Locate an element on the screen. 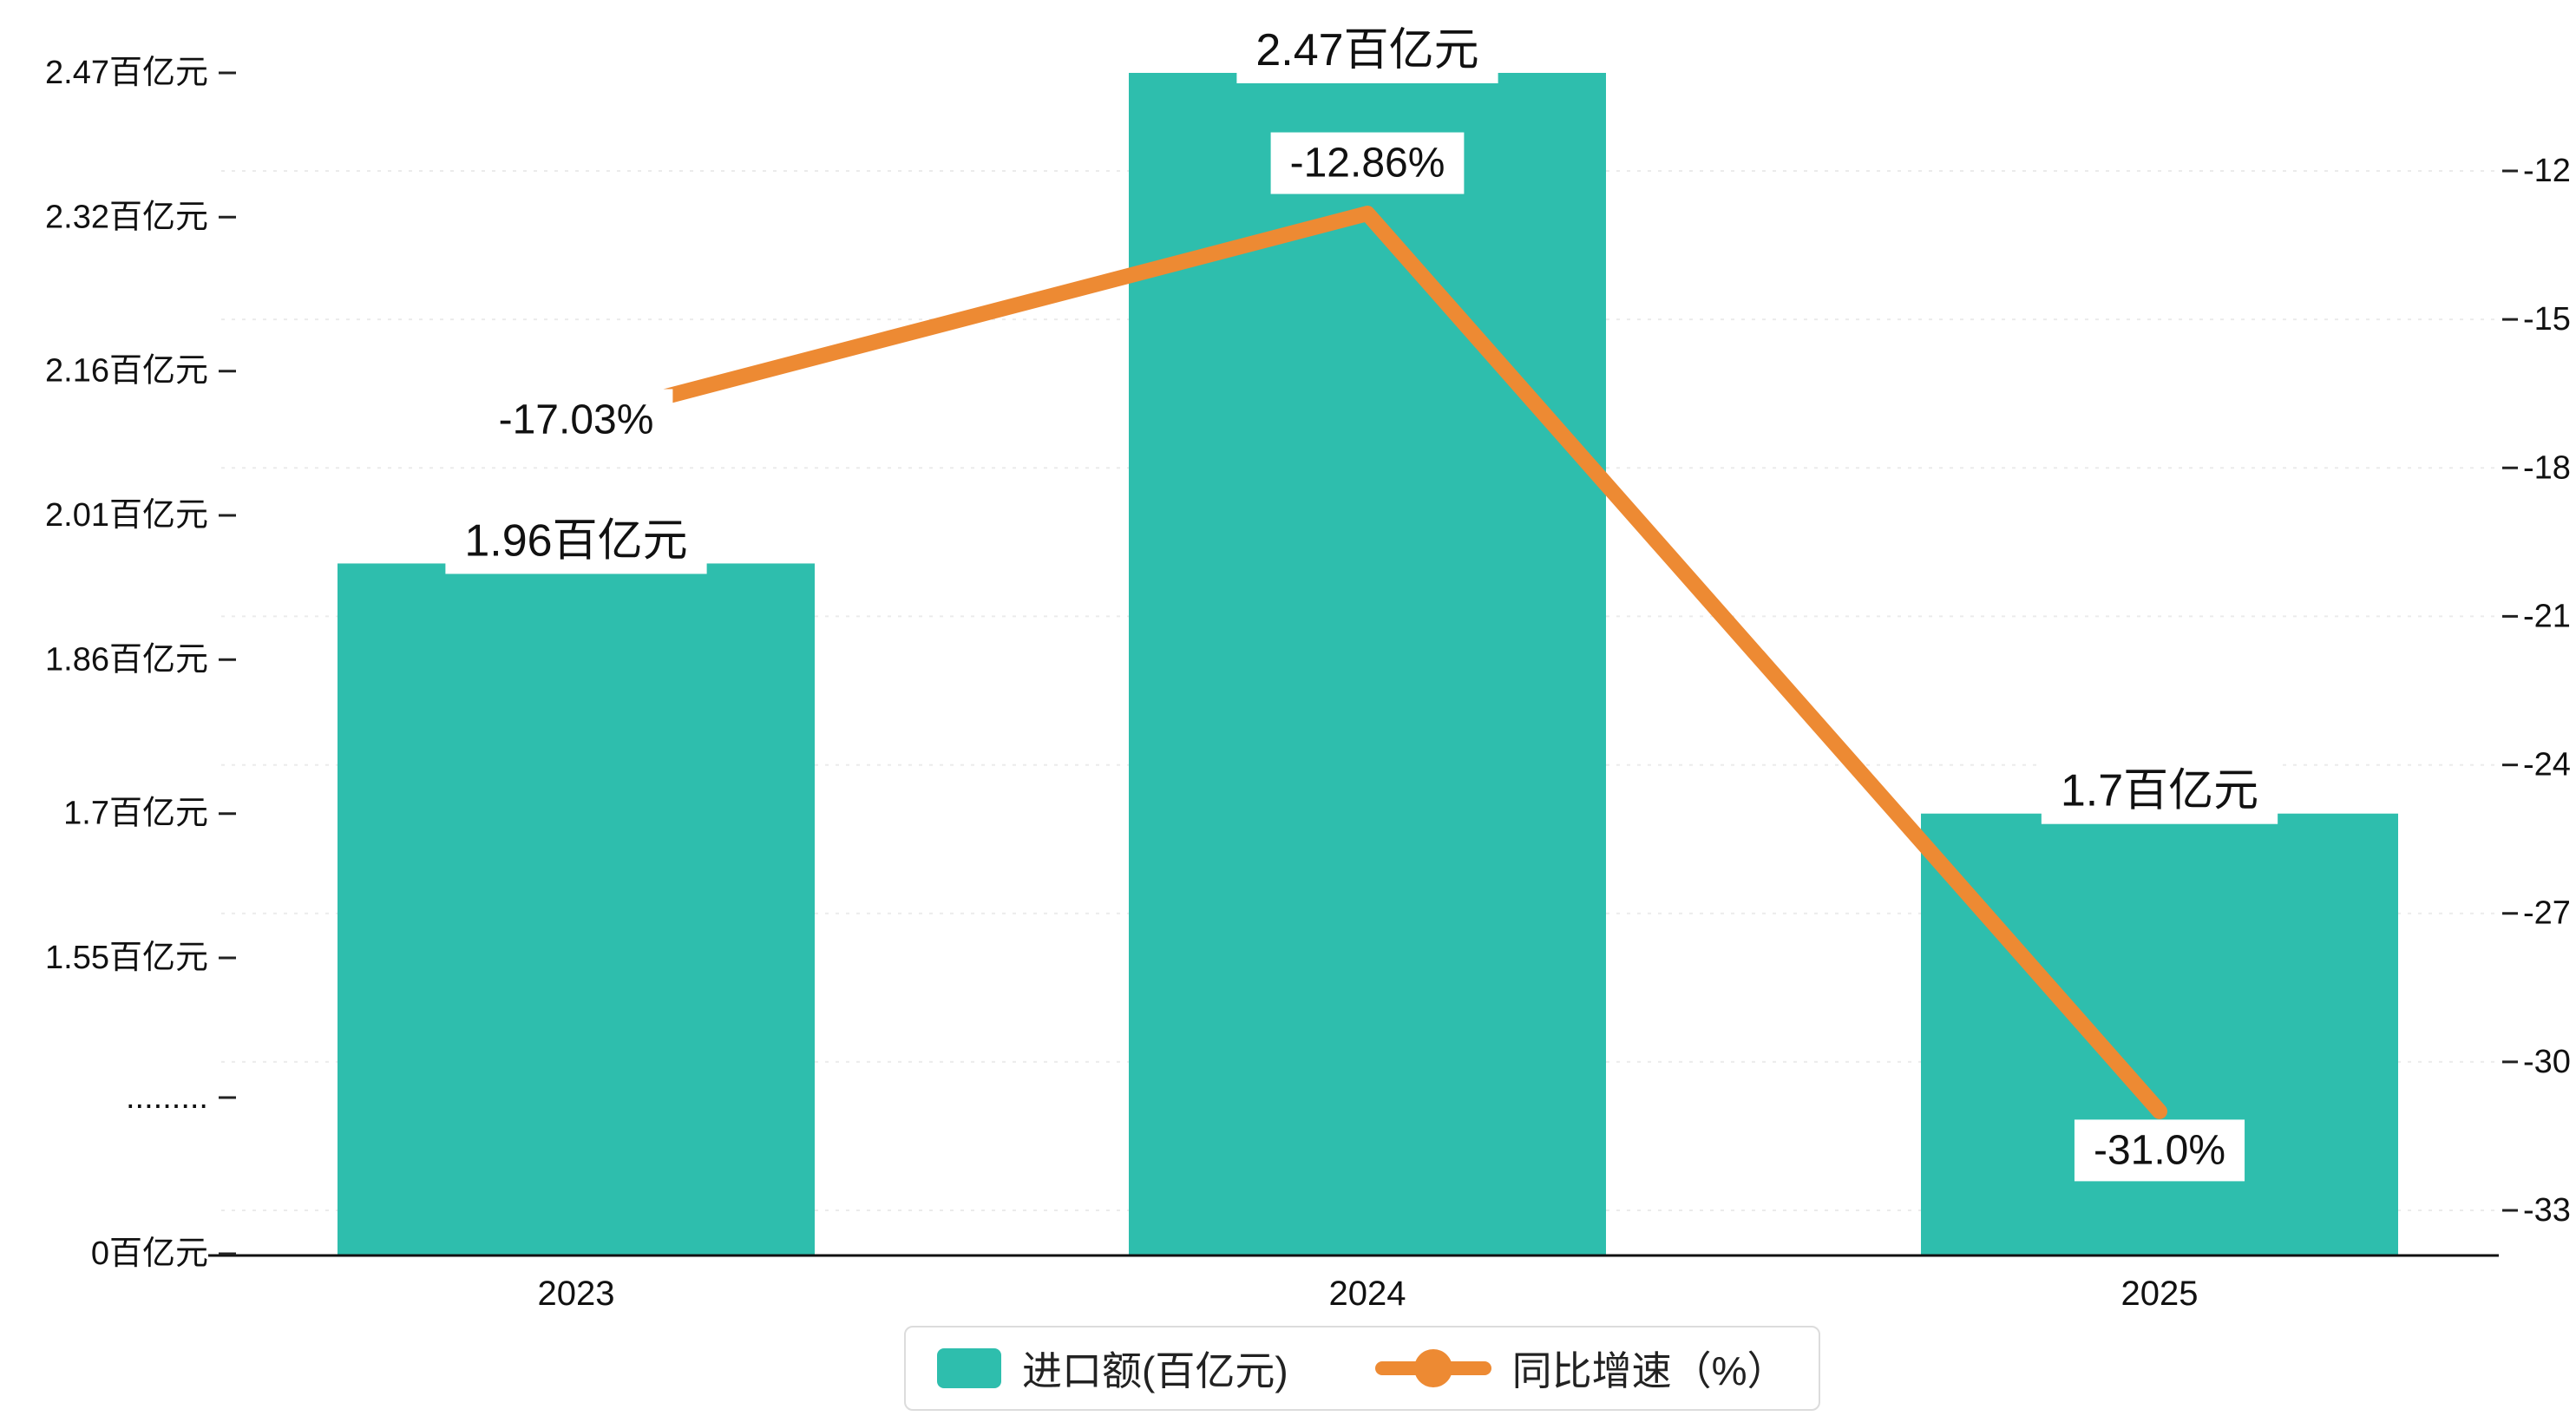 The image size is (2576, 1416). svg-text: -17.03% is located at coordinates (576, 419).